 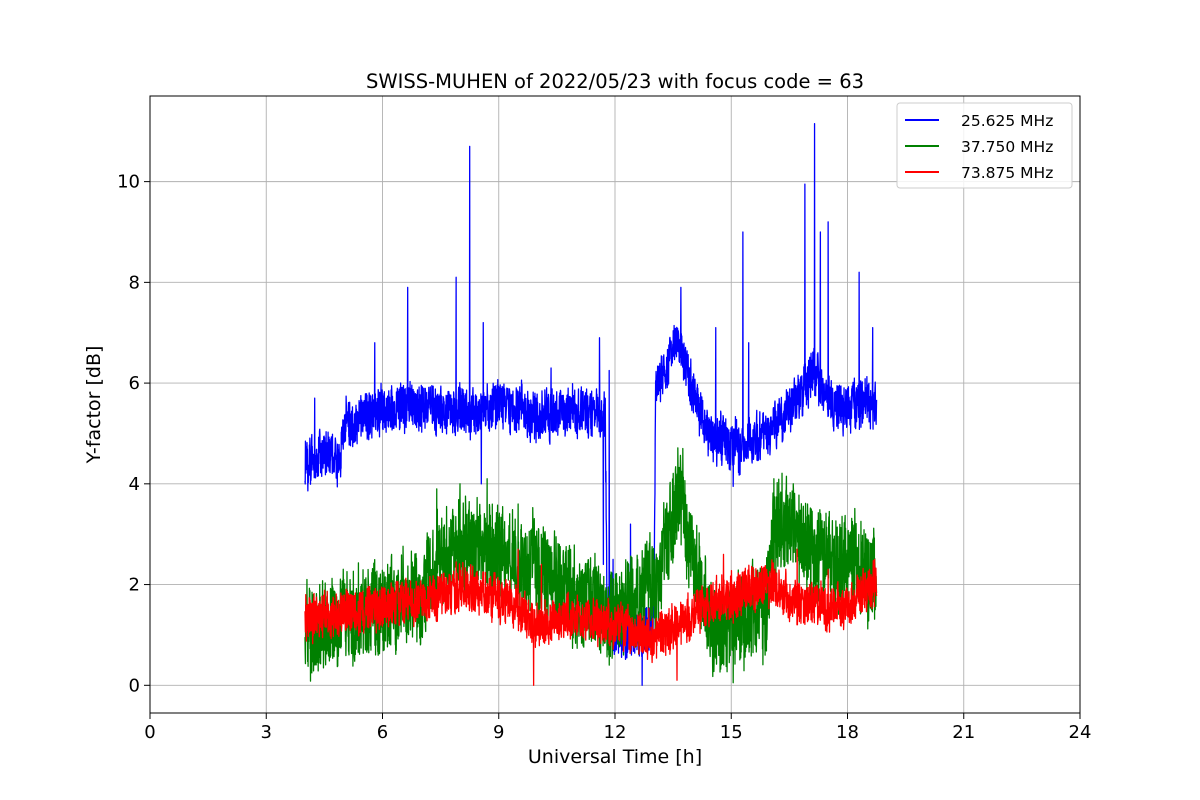 I want to click on x-tick-label: 9, so click(x=498, y=732).